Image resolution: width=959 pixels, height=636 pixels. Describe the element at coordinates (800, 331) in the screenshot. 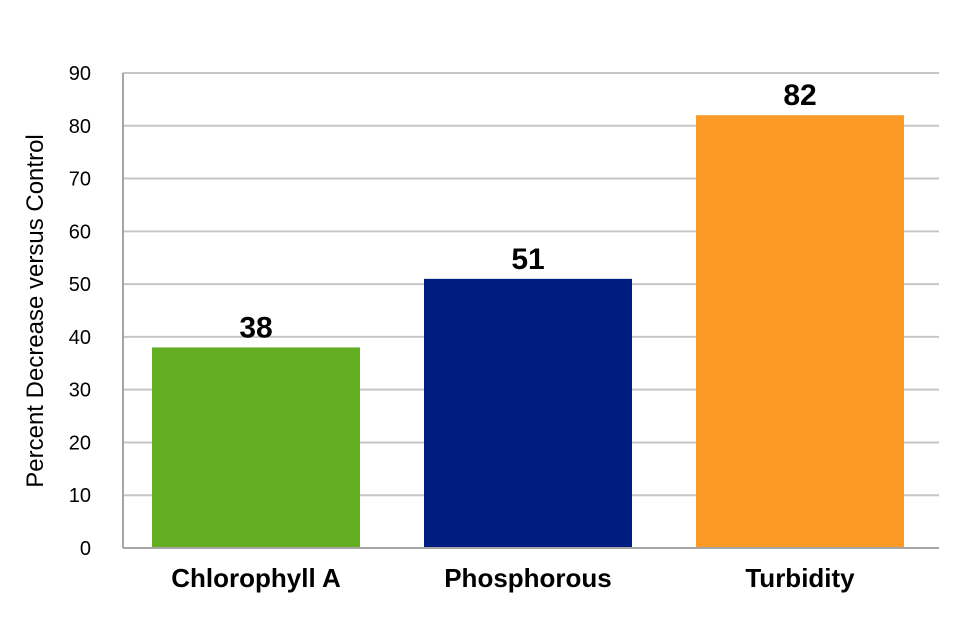

I see `bar-turbidity` at that location.